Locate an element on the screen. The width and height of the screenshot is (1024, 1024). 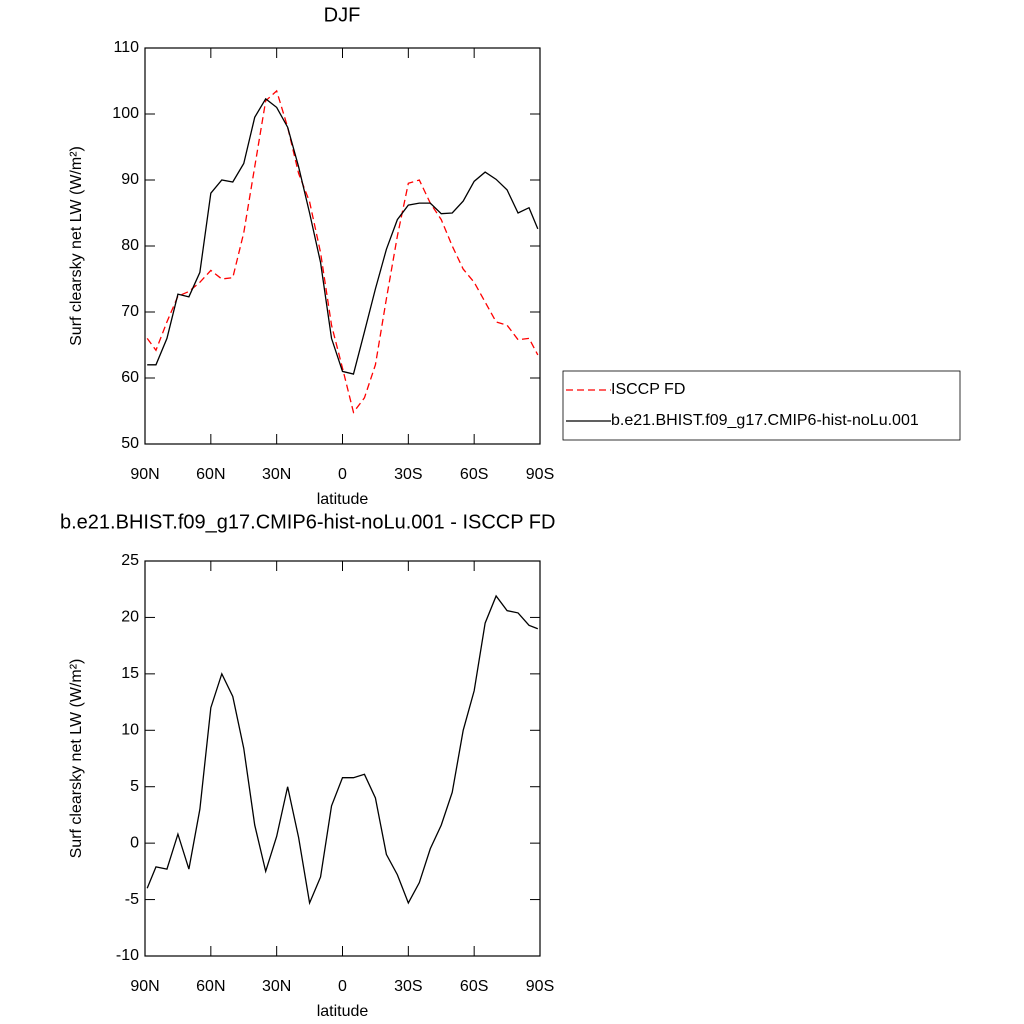
y-tick-label: -5 is located at coordinates (132, 899).